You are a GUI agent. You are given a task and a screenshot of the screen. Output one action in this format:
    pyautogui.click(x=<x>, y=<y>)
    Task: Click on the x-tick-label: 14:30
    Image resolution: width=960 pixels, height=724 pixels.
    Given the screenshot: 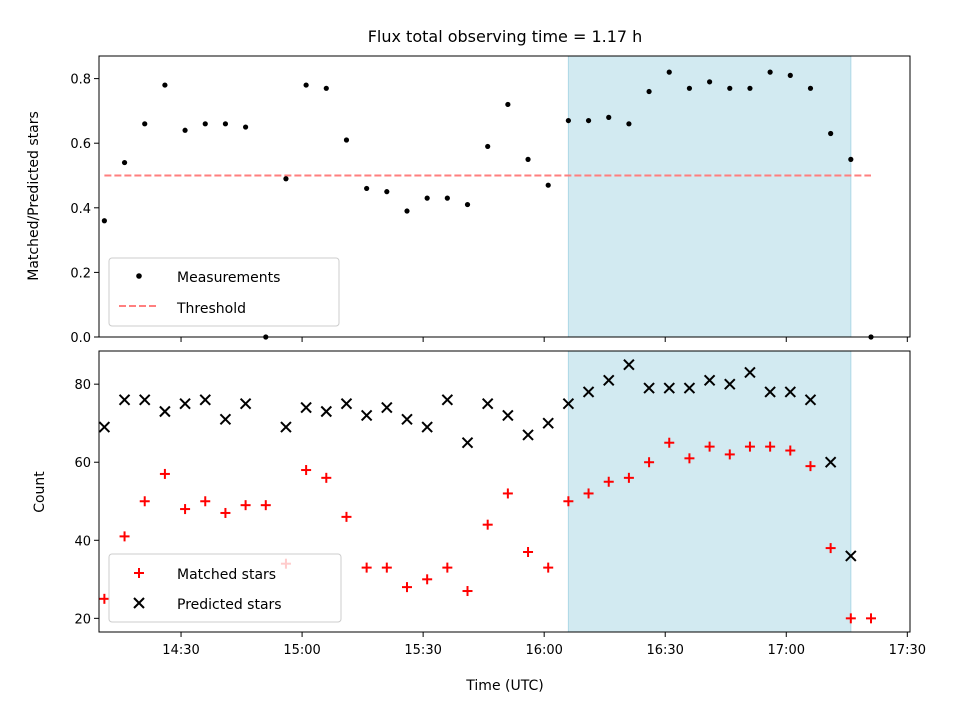 What is the action you would take?
    pyautogui.click(x=180, y=650)
    